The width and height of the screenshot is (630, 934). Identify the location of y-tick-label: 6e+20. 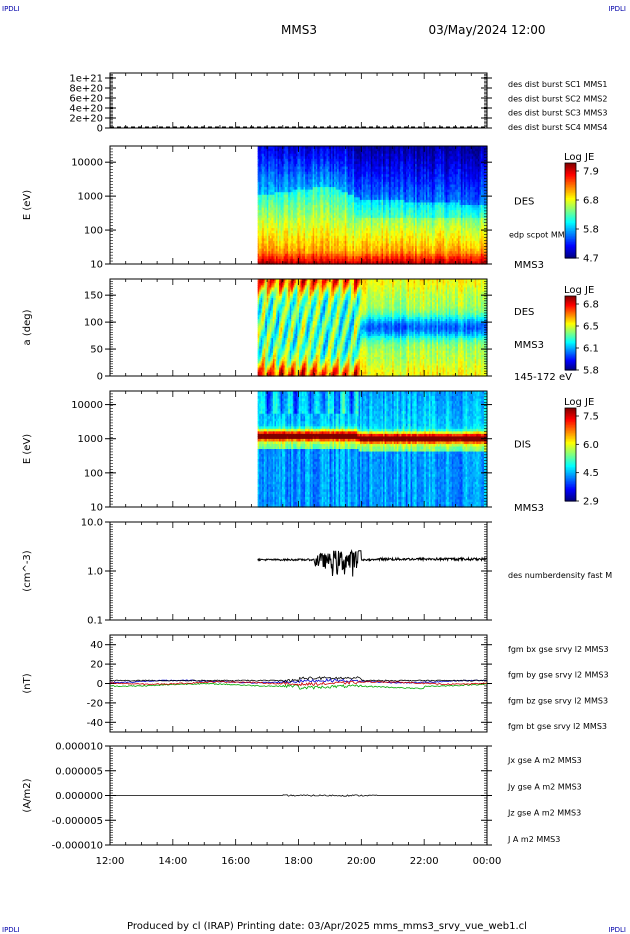
(86, 99).